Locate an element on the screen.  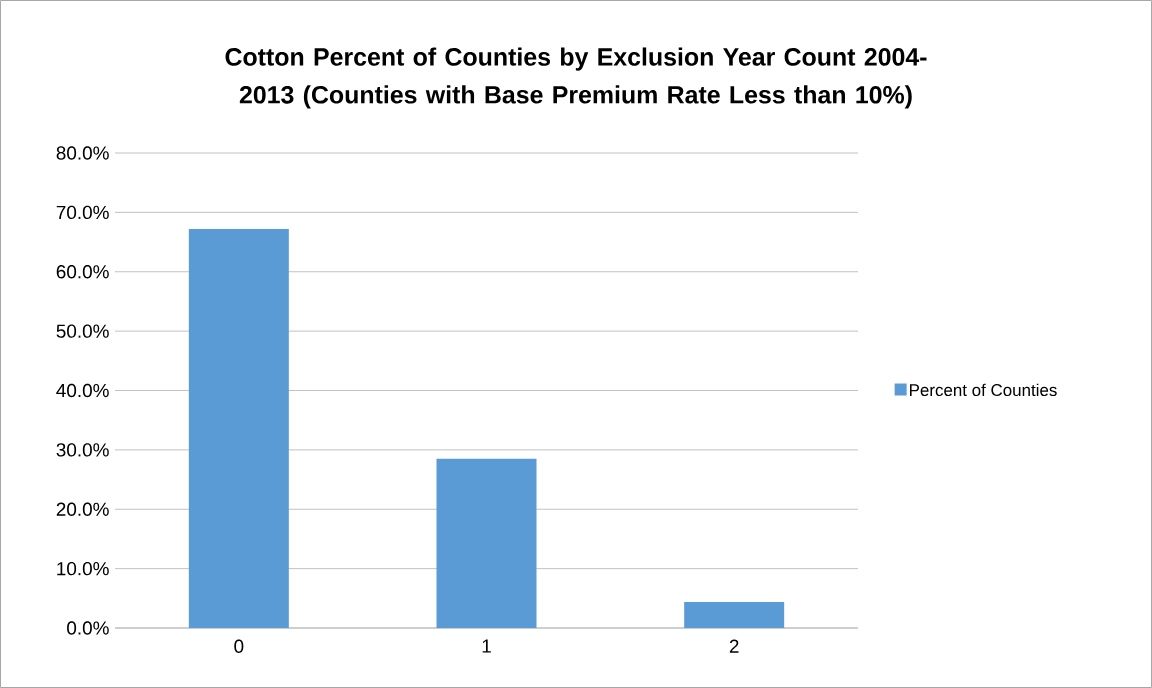
y-tick-label: 70.0% is located at coordinates (82, 212).